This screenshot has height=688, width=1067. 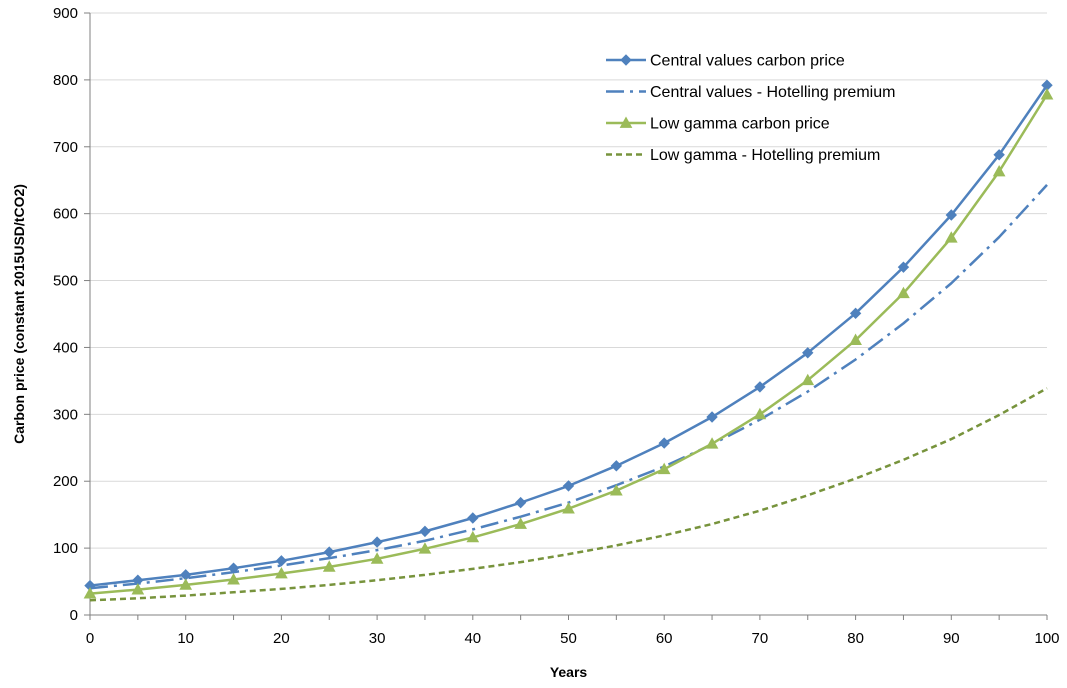 What do you see at coordinates (281, 638) in the screenshot?
I see `x-tick-label: 20` at bounding box center [281, 638].